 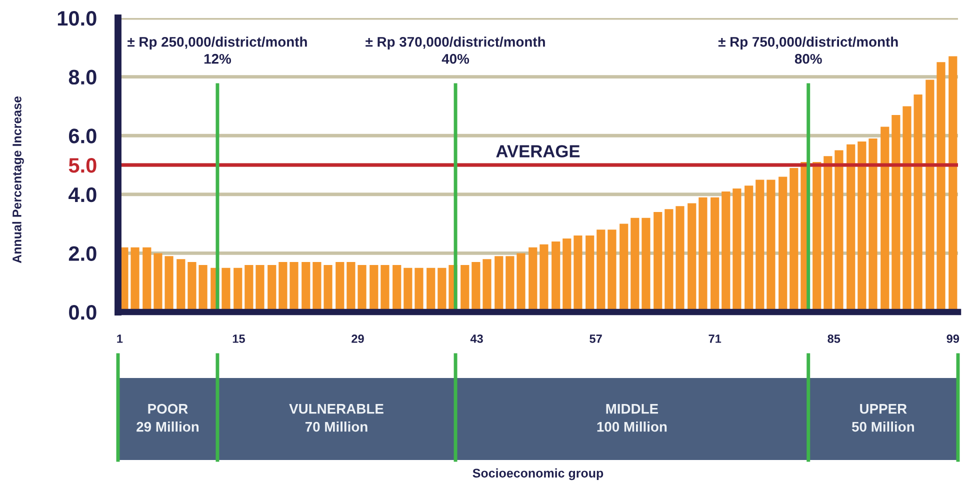 What do you see at coordinates (167, 418) in the screenshot?
I see `text: POOR 29 Million` at bounding box center [167, 418].